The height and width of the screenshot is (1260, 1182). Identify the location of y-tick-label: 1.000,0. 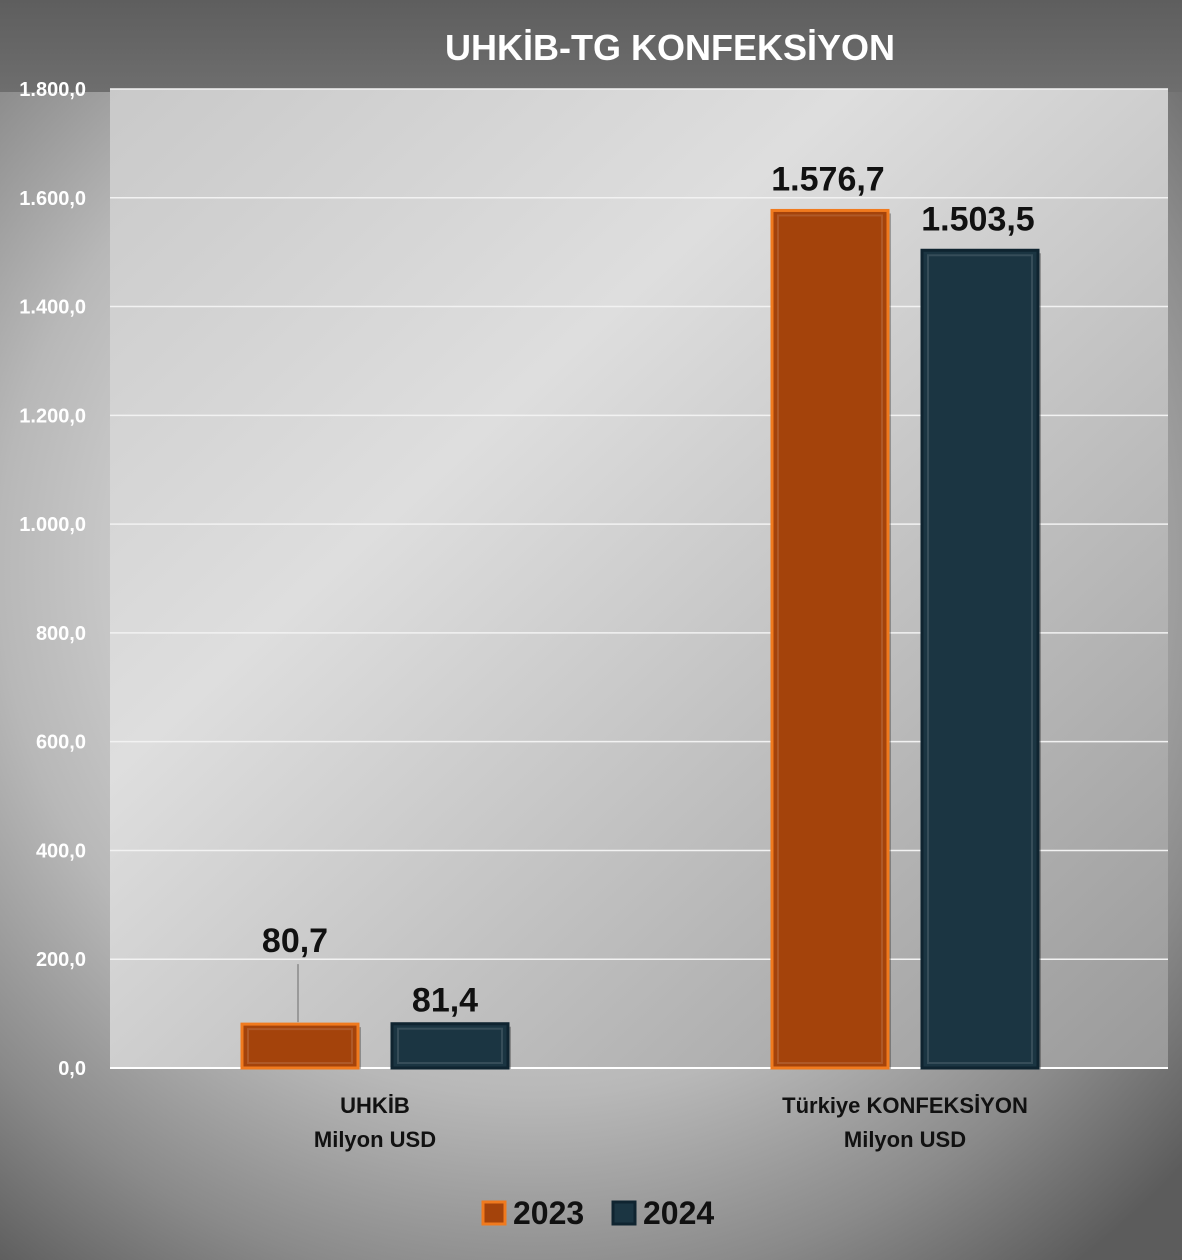
(52, 525).